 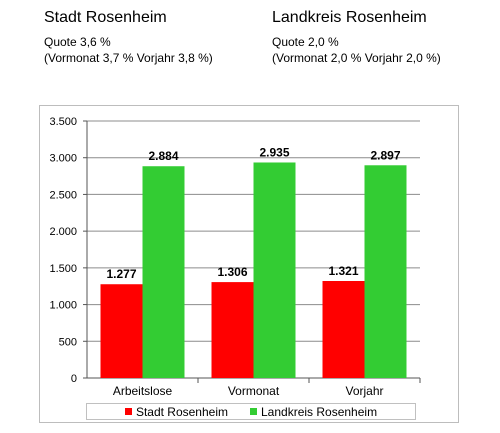 I want to click on y-tick-label: 3.000, so click(x=63, y=159).